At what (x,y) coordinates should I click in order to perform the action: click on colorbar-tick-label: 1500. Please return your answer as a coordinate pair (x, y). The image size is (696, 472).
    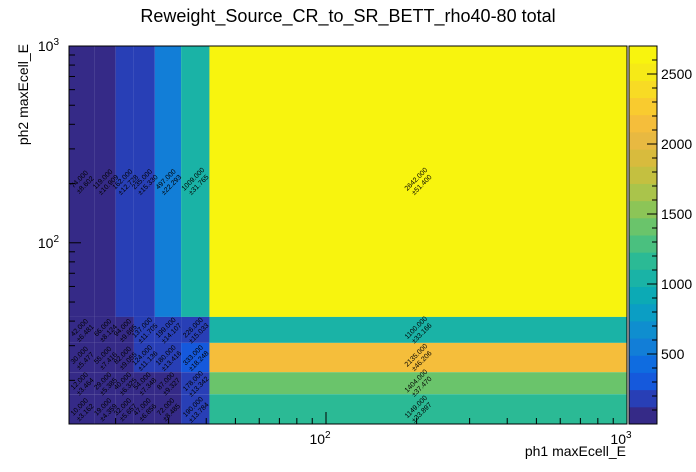
    Looking at the image, I should click on (676, 214).